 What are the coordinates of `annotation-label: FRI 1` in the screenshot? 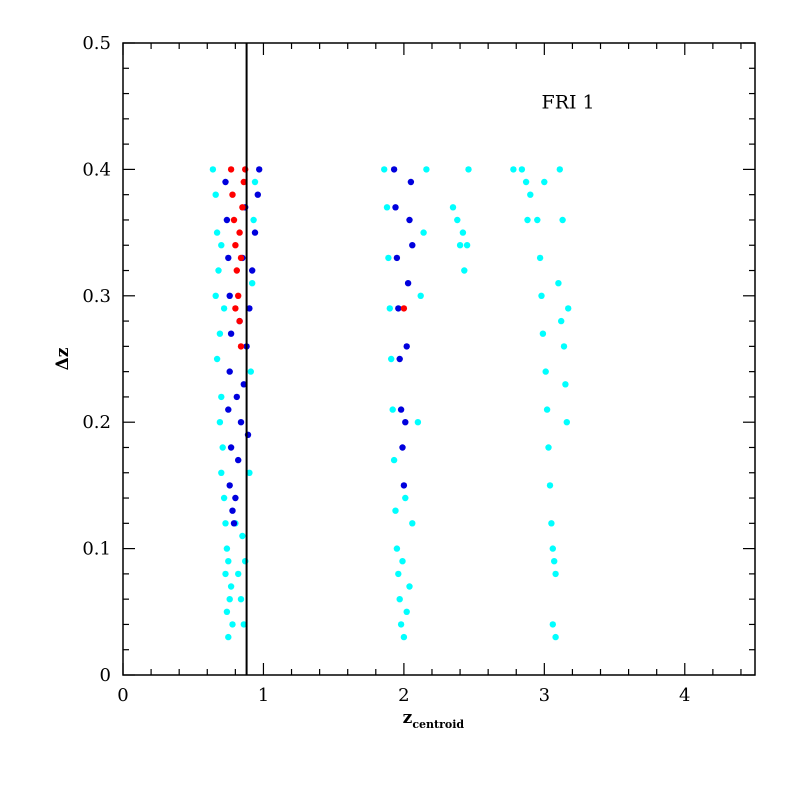 It's located at (568, 103).